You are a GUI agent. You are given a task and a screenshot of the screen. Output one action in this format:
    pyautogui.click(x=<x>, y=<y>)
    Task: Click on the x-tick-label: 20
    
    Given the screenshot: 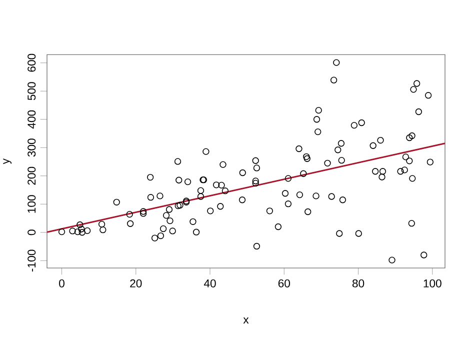 What is the action you would take?
    pyautogui.click(x=136, y=283)
    